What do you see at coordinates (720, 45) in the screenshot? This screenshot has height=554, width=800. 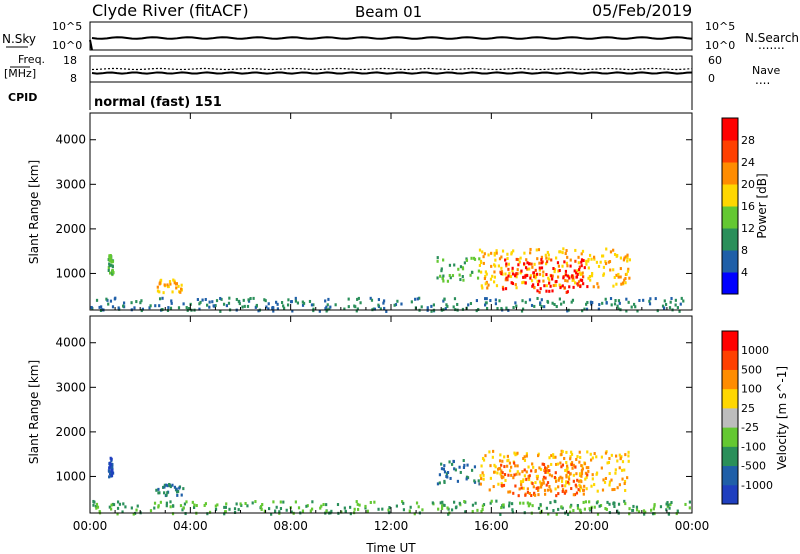 I see `nsky-tick-bottom-right: 10^0` at bounding box center [720, 45].